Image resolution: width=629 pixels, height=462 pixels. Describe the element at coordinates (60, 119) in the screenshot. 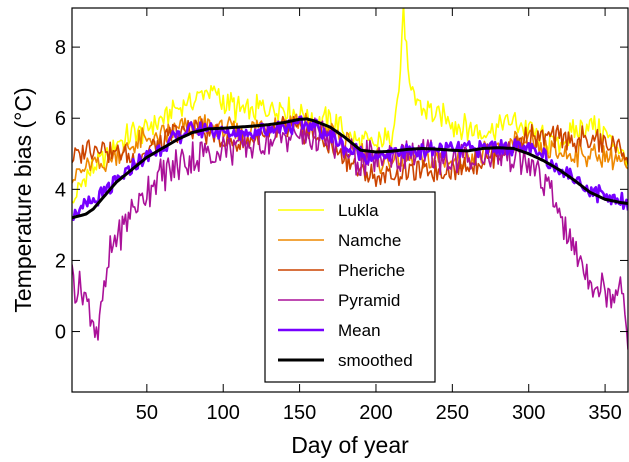

I see `y-tick-label: 6` at that location.